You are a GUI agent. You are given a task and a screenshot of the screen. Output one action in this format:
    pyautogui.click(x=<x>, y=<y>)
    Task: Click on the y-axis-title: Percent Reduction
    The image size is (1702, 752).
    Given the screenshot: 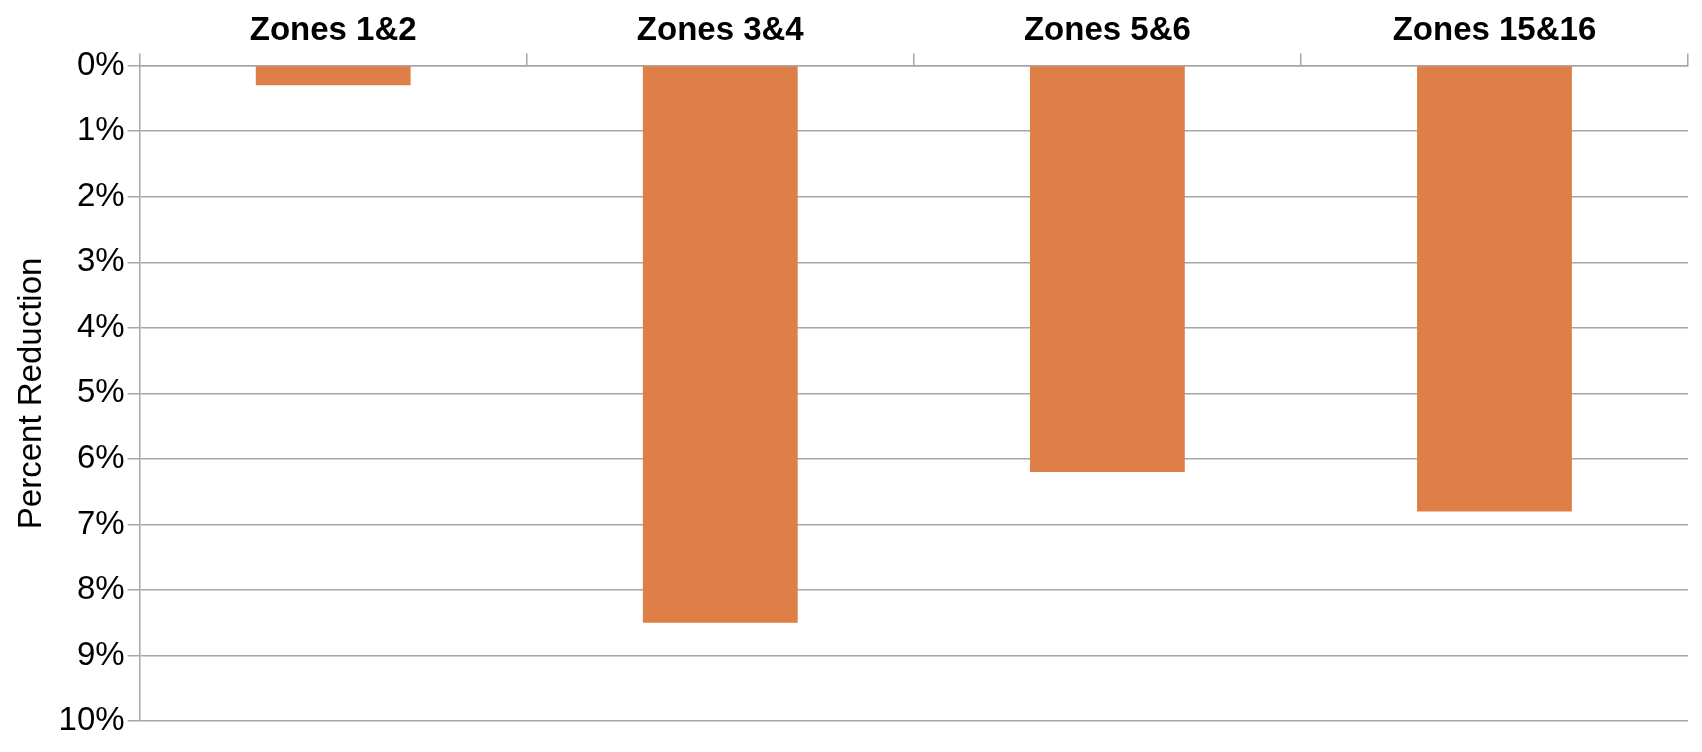 What is the action you would take?
    pyautogui.click(x=29, y=393)
    